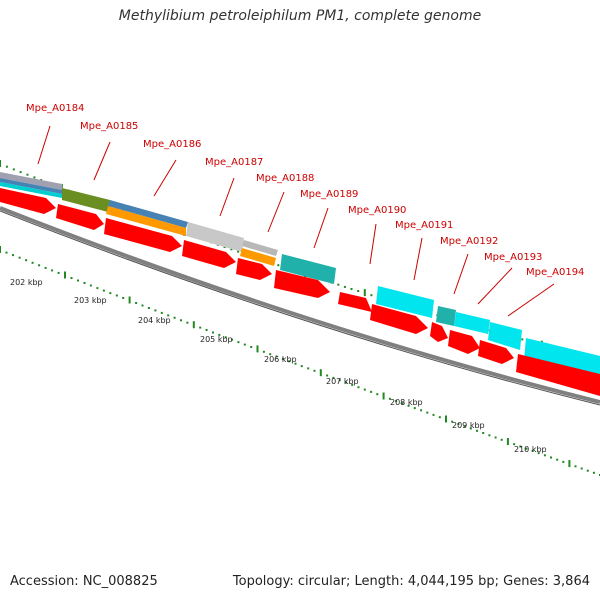 The image size is (600, 600). What do you see at coordinates (28, 201) in the screenshot?
I see `cds-arrow-a0184` at bounding box center [28, 201].